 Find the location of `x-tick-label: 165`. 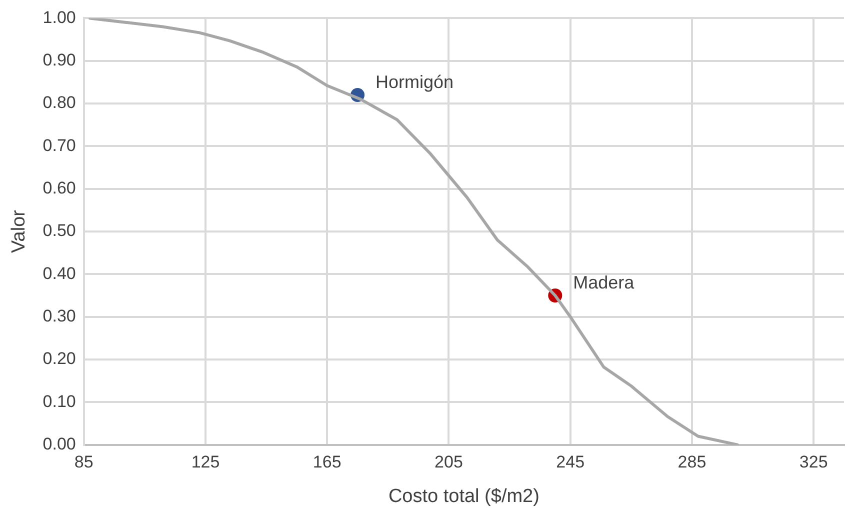

x-tick-label: 165 is located at coordinates (327, 462).